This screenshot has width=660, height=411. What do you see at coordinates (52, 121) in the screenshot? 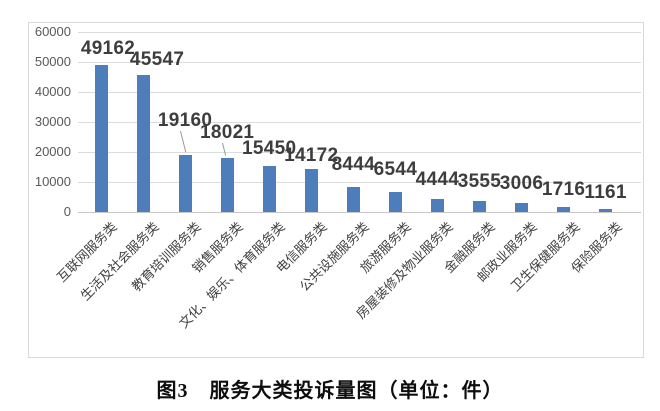
I see `y-tick-label: 30000` at bounding box center [52, 121].